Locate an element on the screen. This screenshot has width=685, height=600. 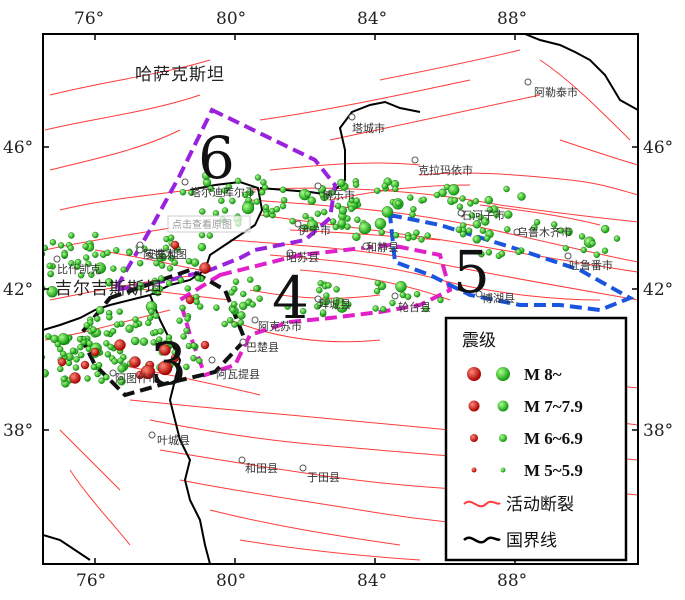
city-label: 阿克苏市 is located at coordinates (280, 326).